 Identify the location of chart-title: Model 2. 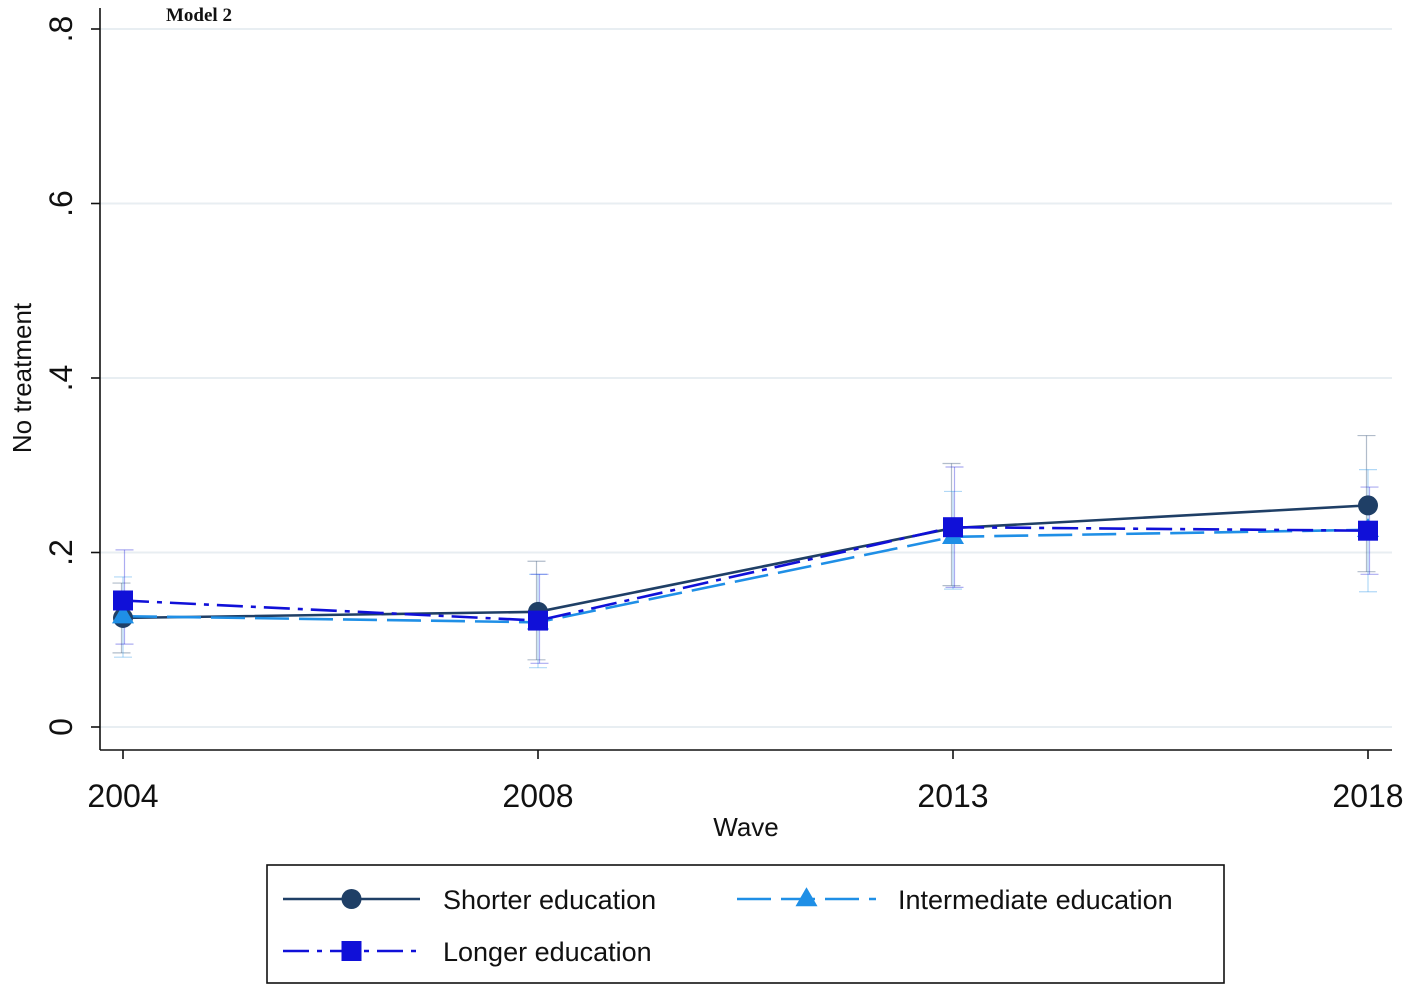
(199, 15).